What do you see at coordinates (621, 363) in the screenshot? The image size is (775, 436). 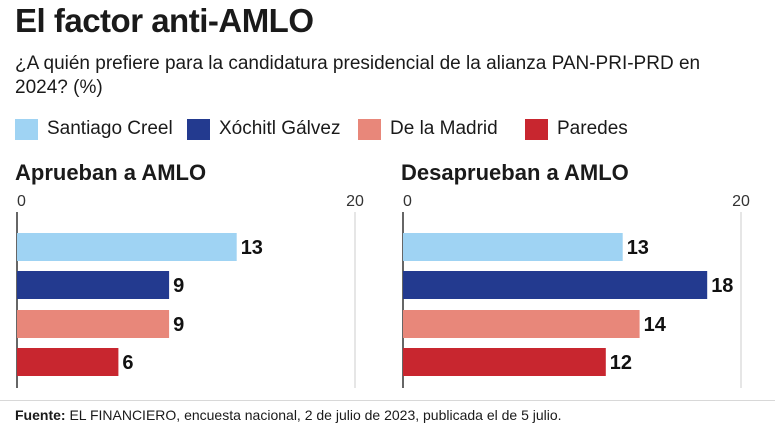 I see `desaprueban-data-label: 12` at bounding box center [621, 363].